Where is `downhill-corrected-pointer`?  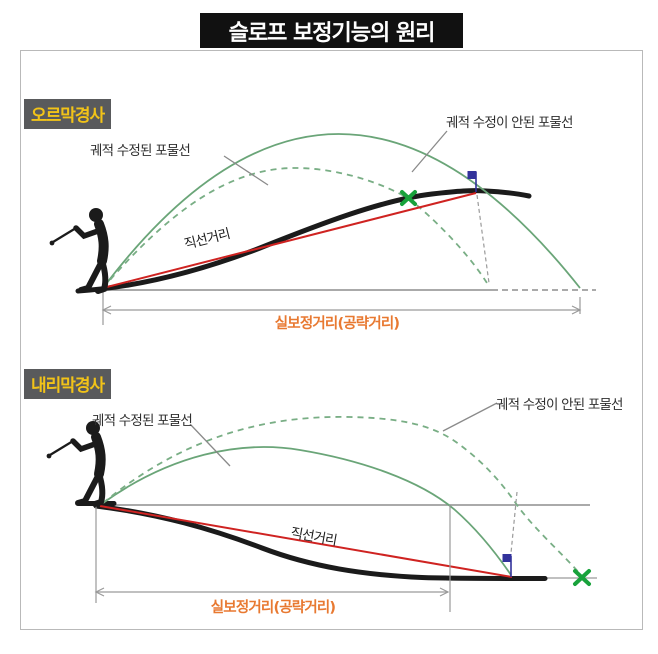 downhill-corrected-pointer is located at coordinates (210, 445).